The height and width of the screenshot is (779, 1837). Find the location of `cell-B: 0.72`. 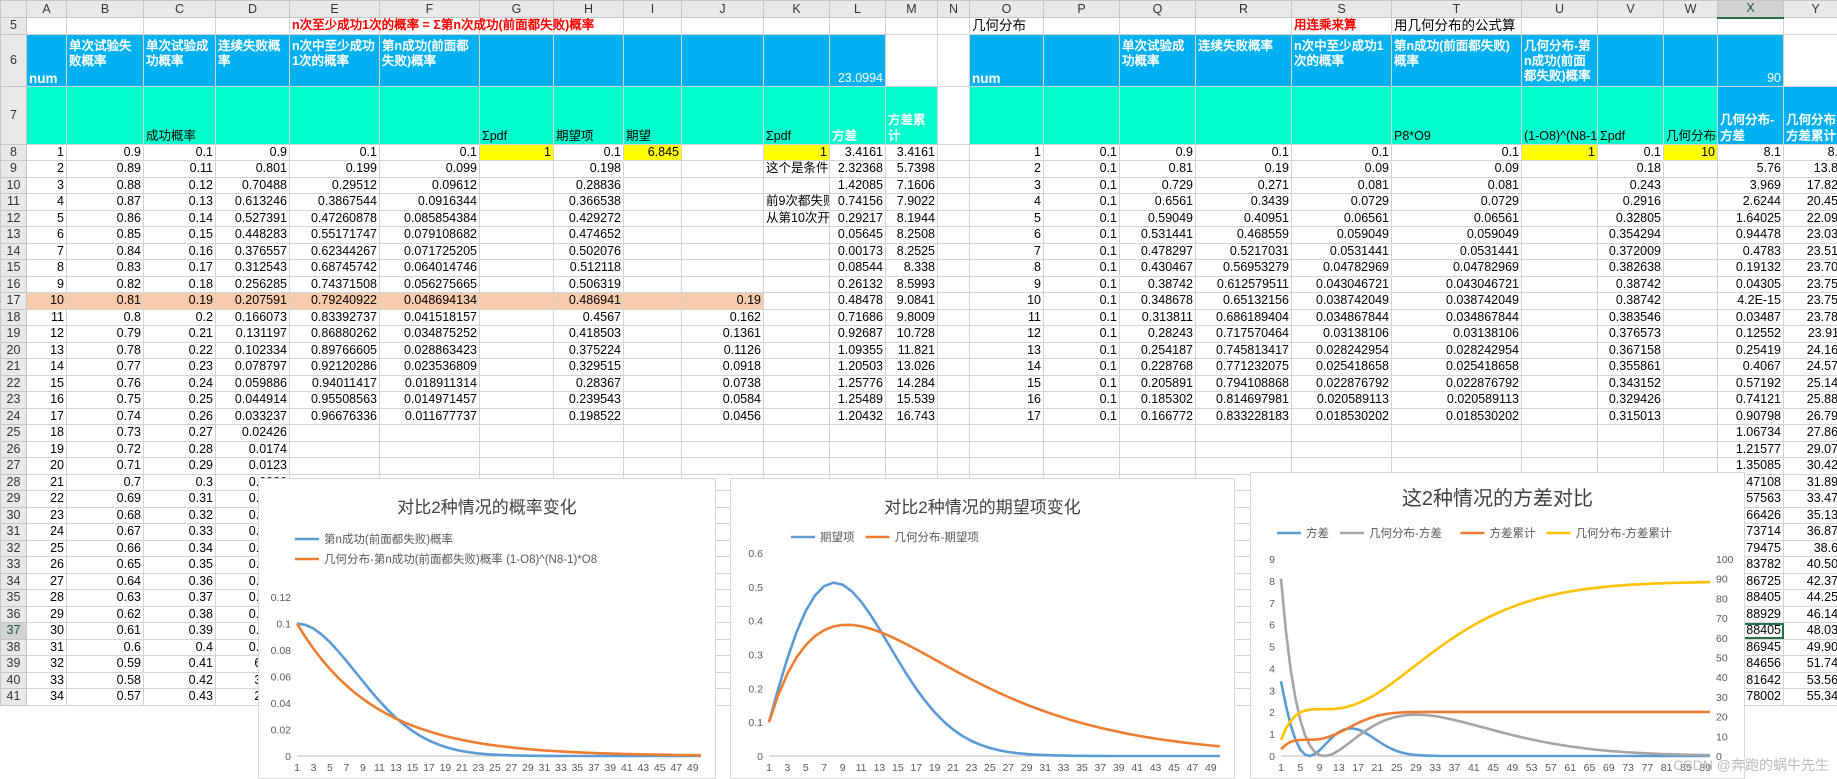

cell-B: 0.72 is located at coordinates (105, 449).